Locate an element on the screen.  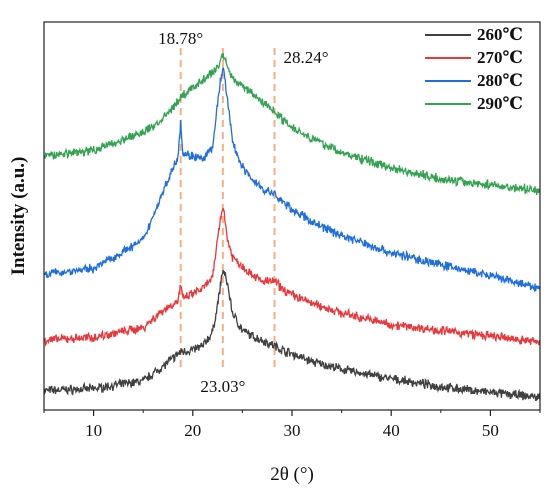
legend-label-0: 260℃ is located at coordinates (500, 34).